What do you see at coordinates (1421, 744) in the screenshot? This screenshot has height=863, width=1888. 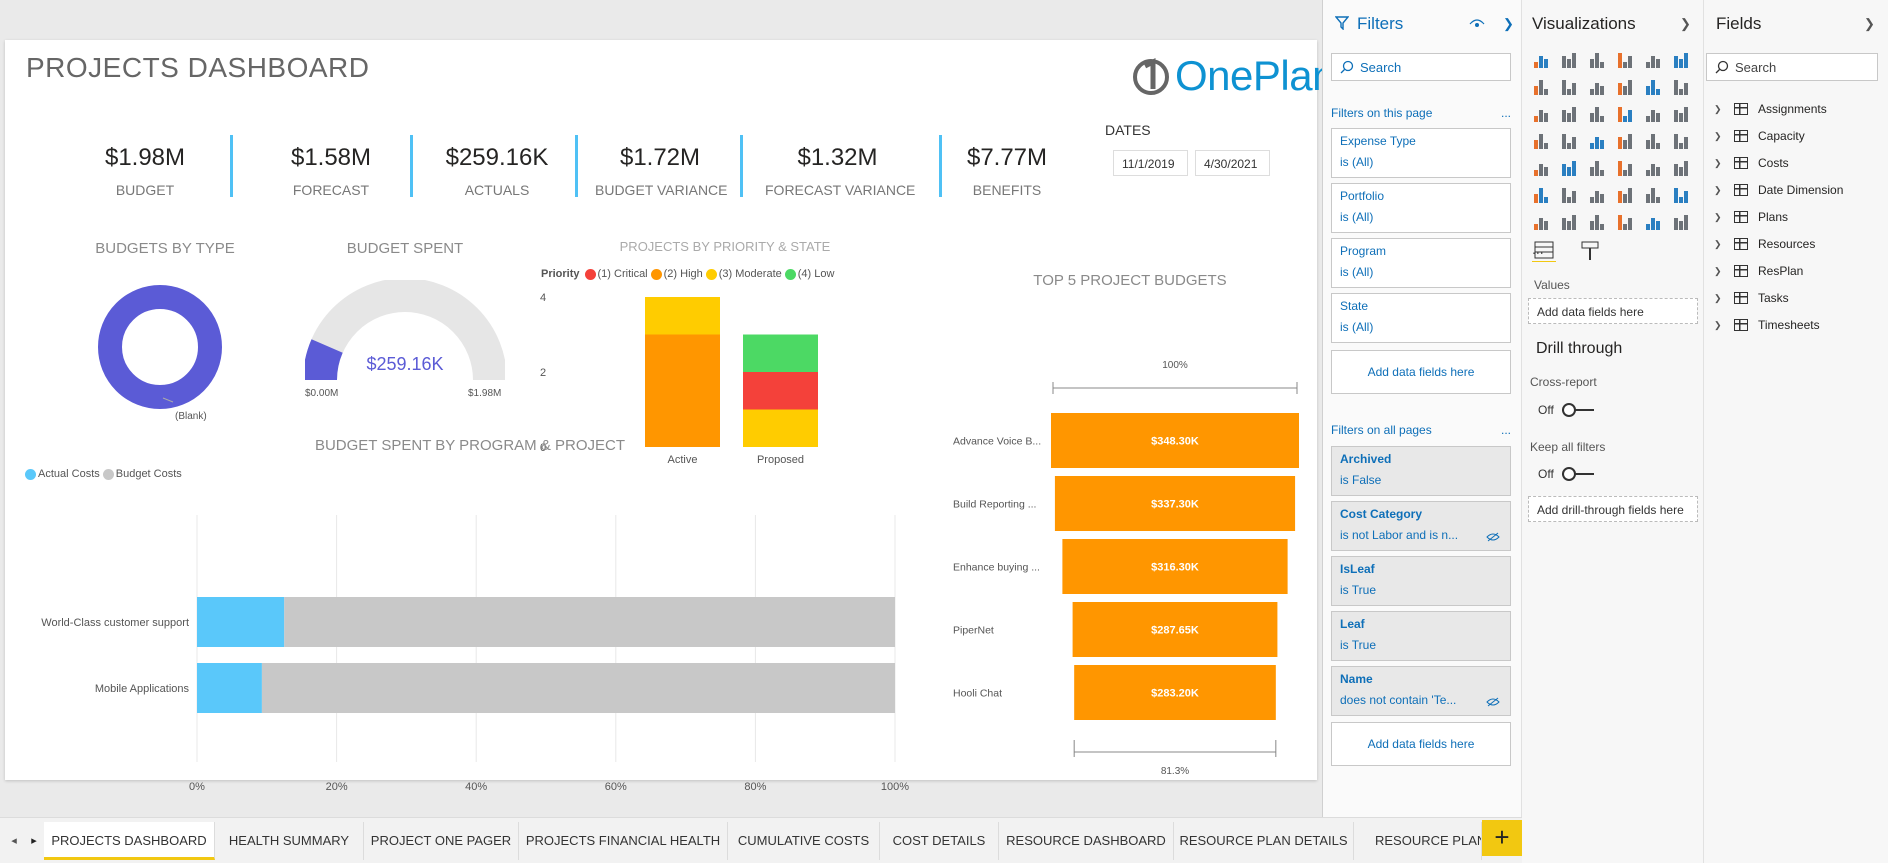 I see `filters-all-add-fields: Add data fields here` at bounding box center [1421, 744].